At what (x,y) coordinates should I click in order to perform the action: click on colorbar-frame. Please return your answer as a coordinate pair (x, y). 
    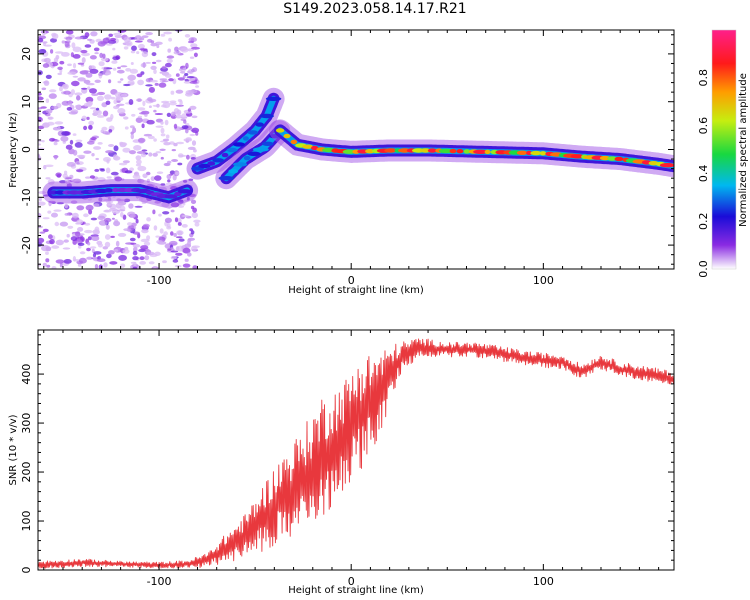
    Looking at the image, I should click on (724, 149).